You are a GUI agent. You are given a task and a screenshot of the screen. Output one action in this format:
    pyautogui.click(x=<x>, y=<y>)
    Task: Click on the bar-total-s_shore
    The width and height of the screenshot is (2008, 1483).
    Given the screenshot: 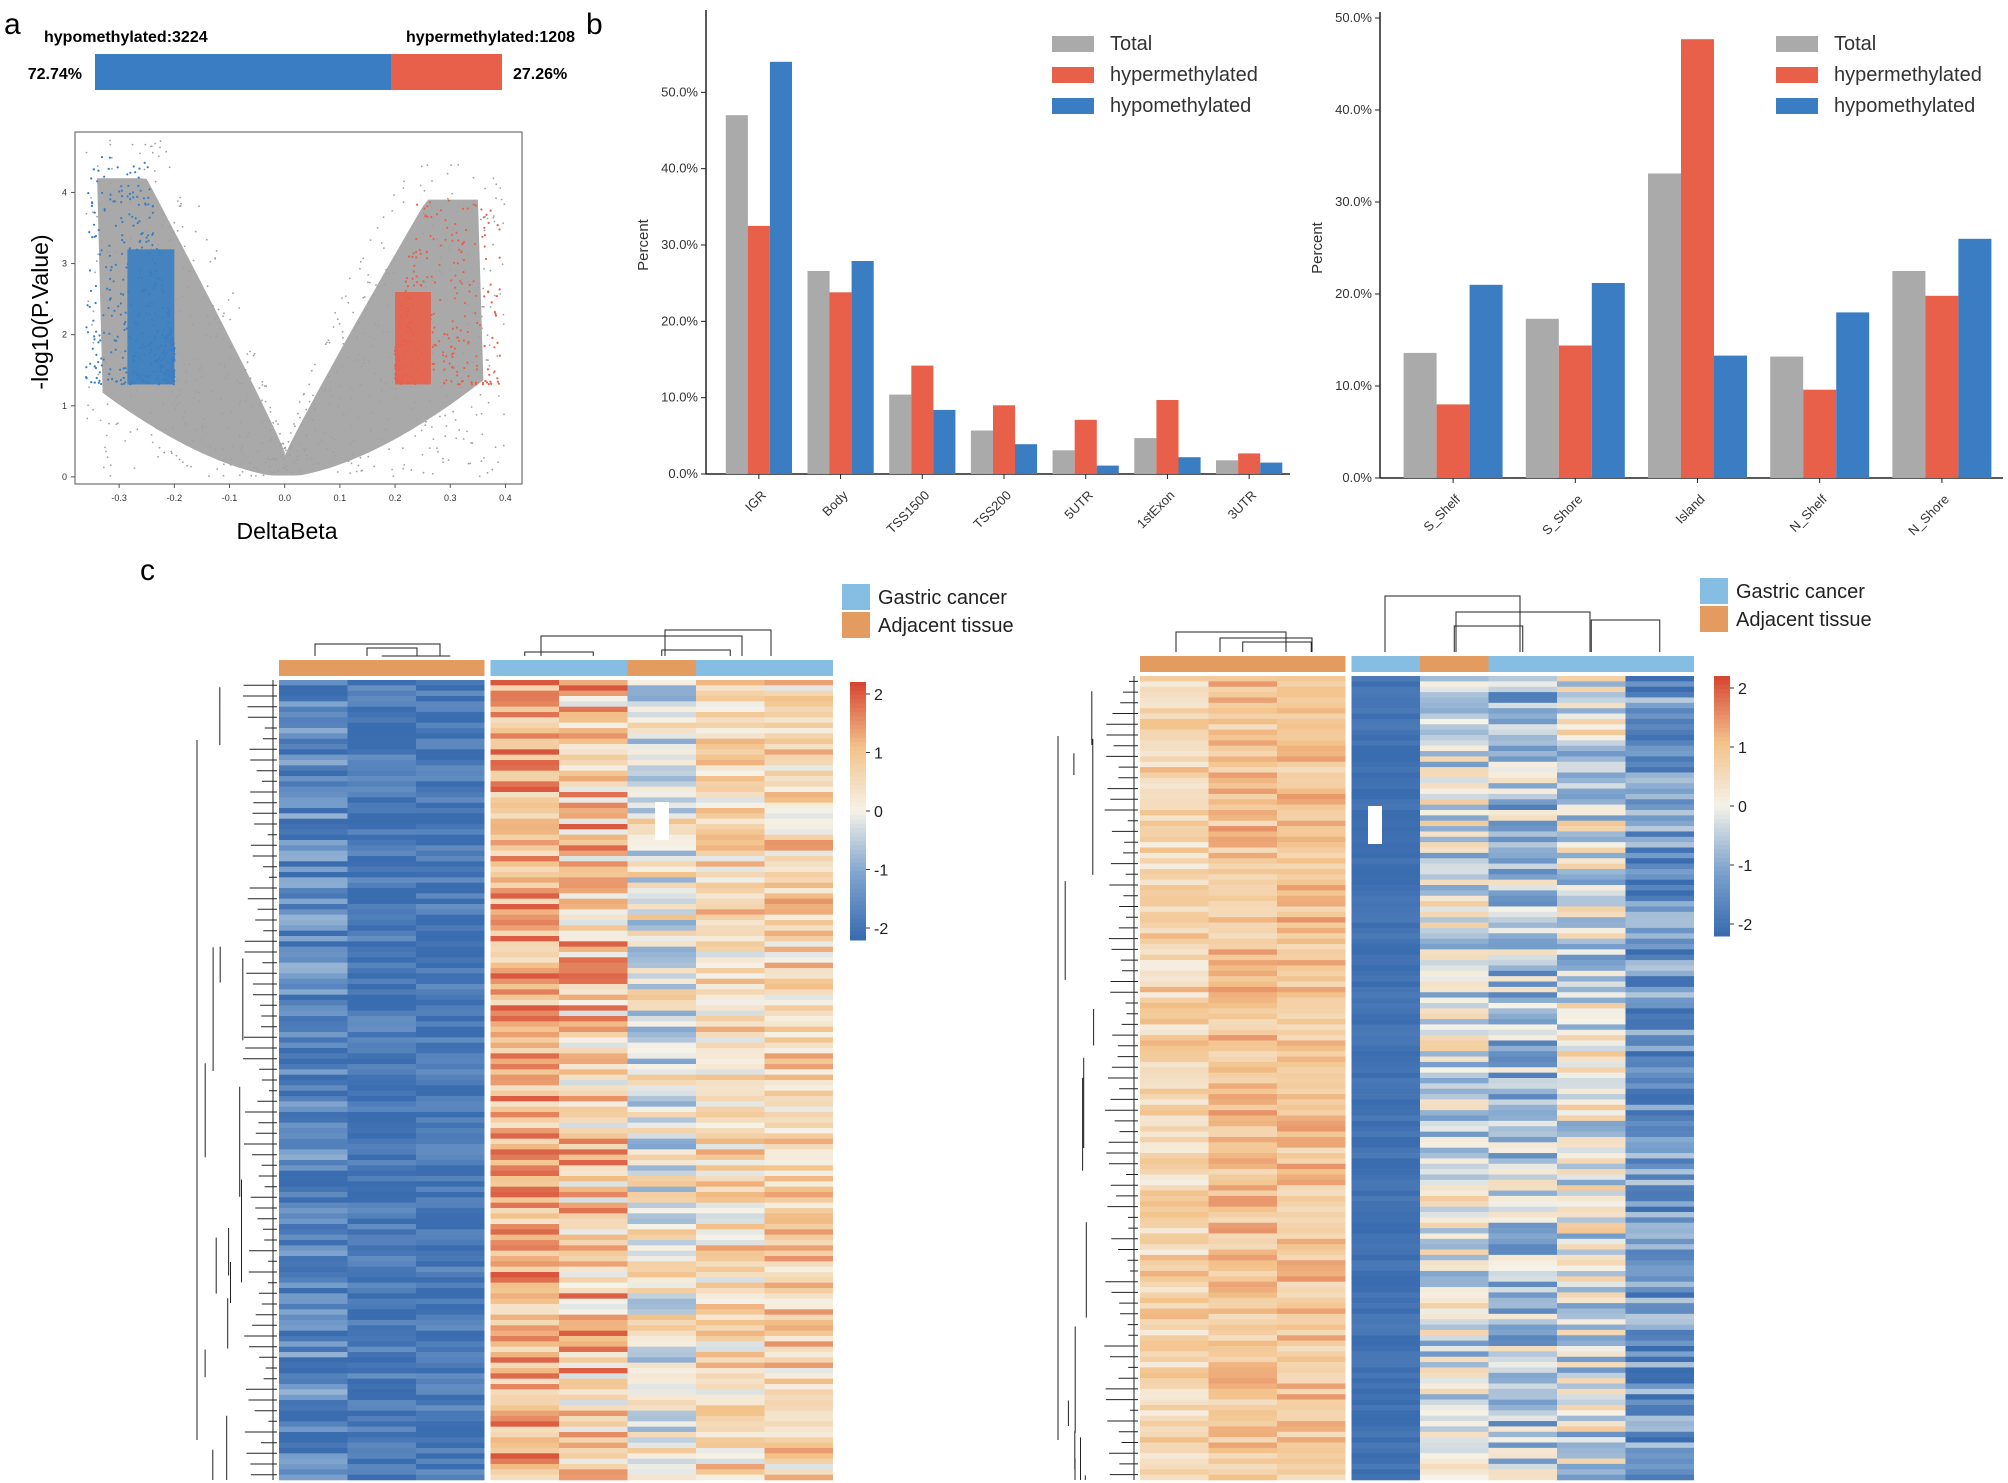 What is the action you would take?
    pyautogui.click(x=1542, y=398)
    